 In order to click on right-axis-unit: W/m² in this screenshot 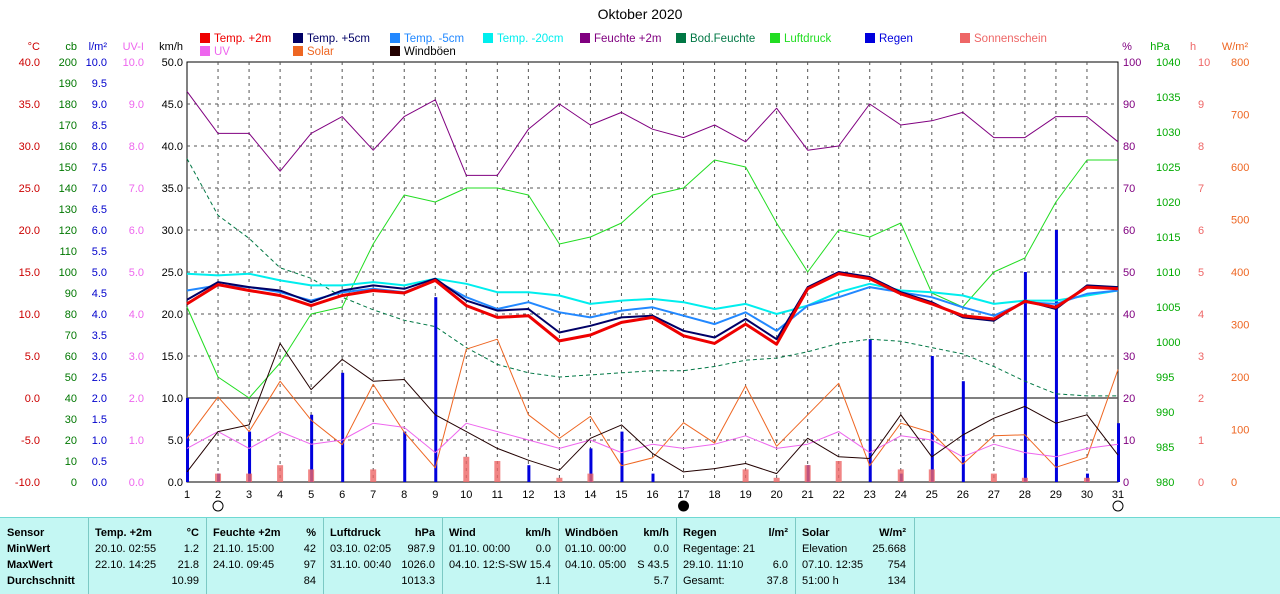, I will do `click(1235, 47)`.